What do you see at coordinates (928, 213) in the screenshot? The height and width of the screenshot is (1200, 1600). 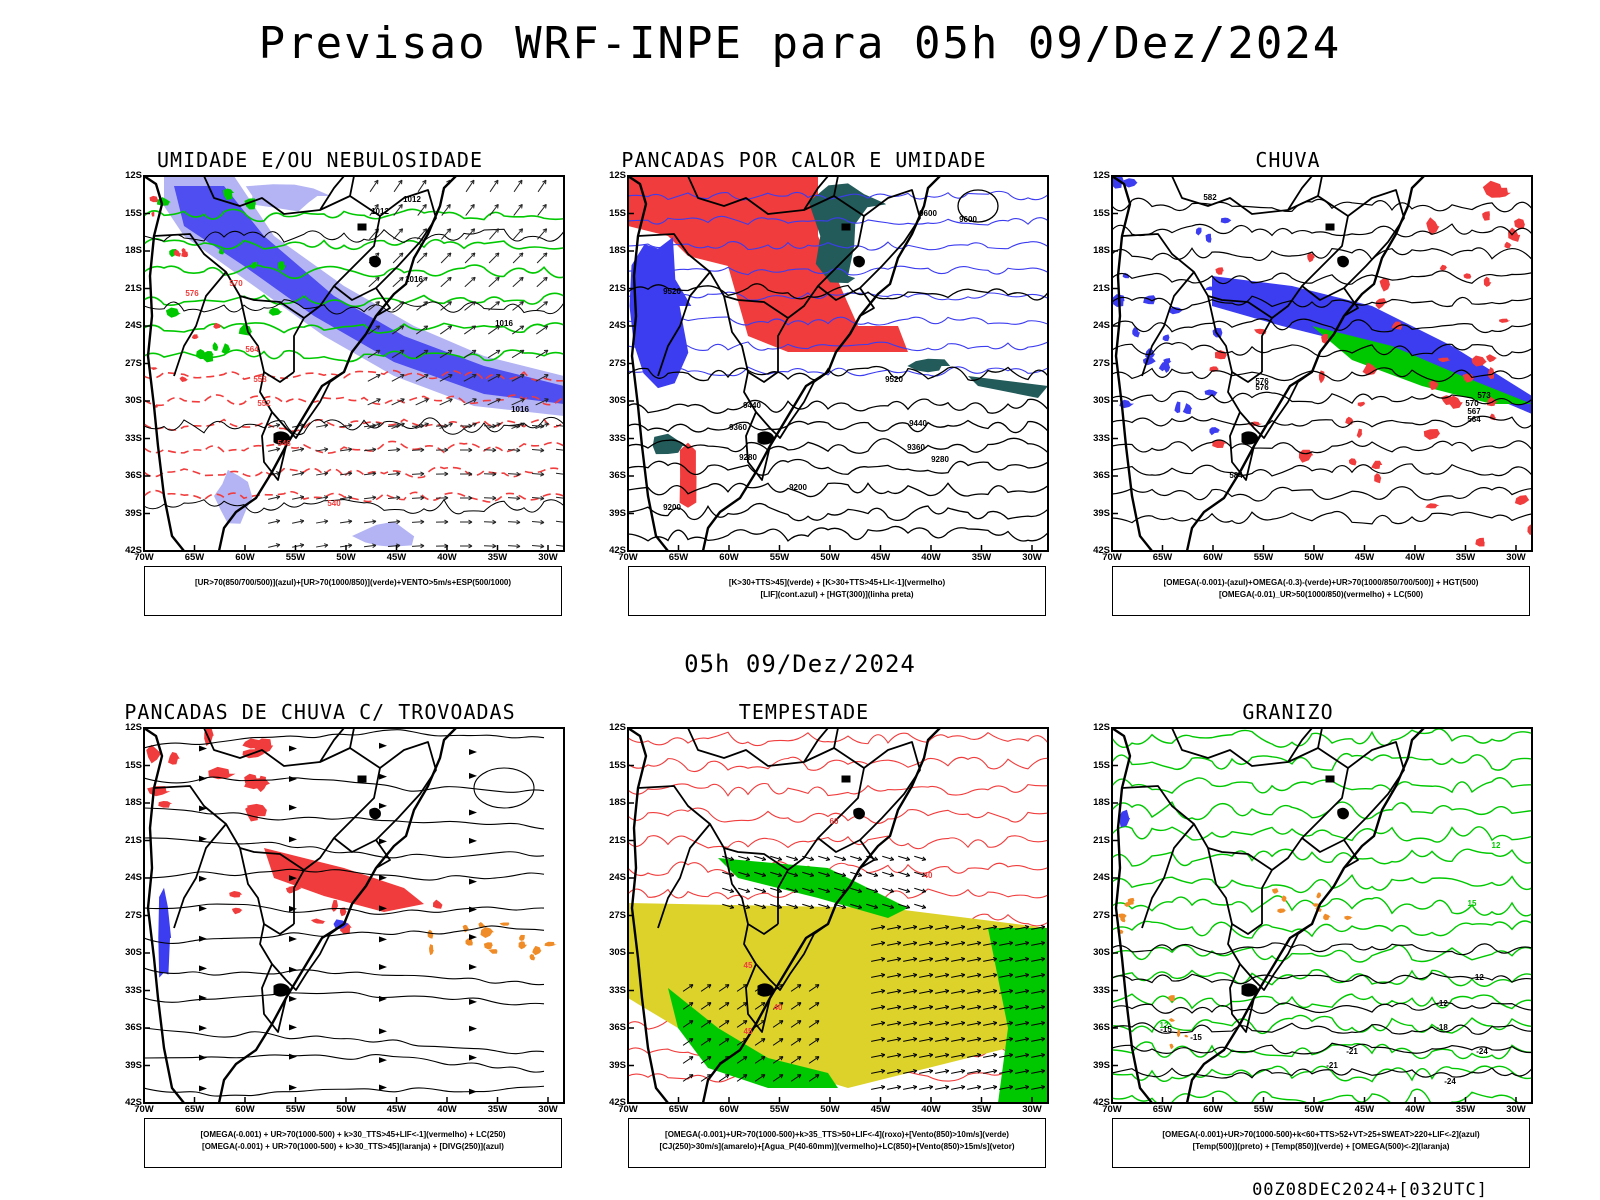 I see `contour-label: 9600` at bounding box center [928, 213].